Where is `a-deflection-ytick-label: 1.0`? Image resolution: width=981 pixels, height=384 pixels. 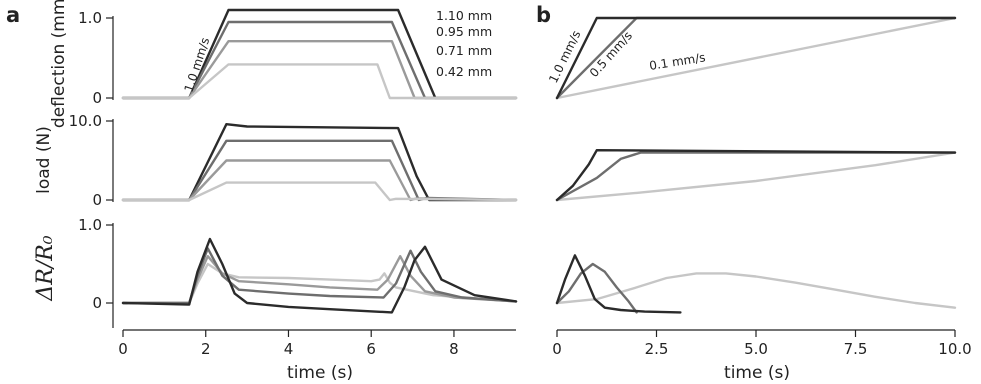
a-deflection-ytick-label: 1.0 is located at coordinates (90, 18).